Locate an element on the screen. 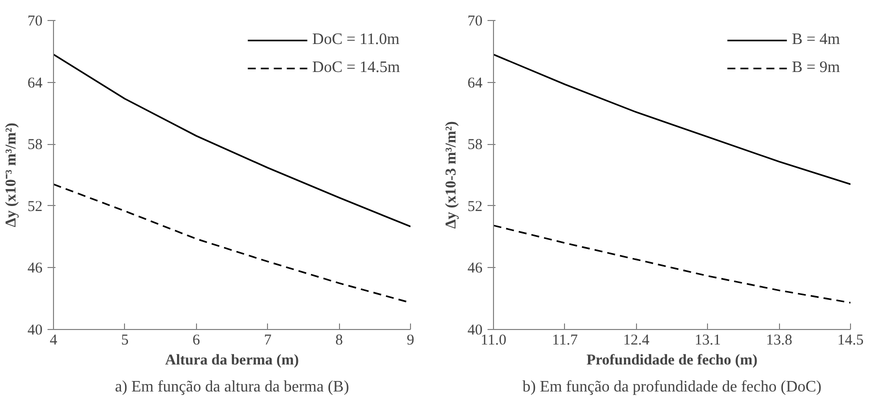  legend-label: DoC = 11.0m is located at coordinates (356, 40).